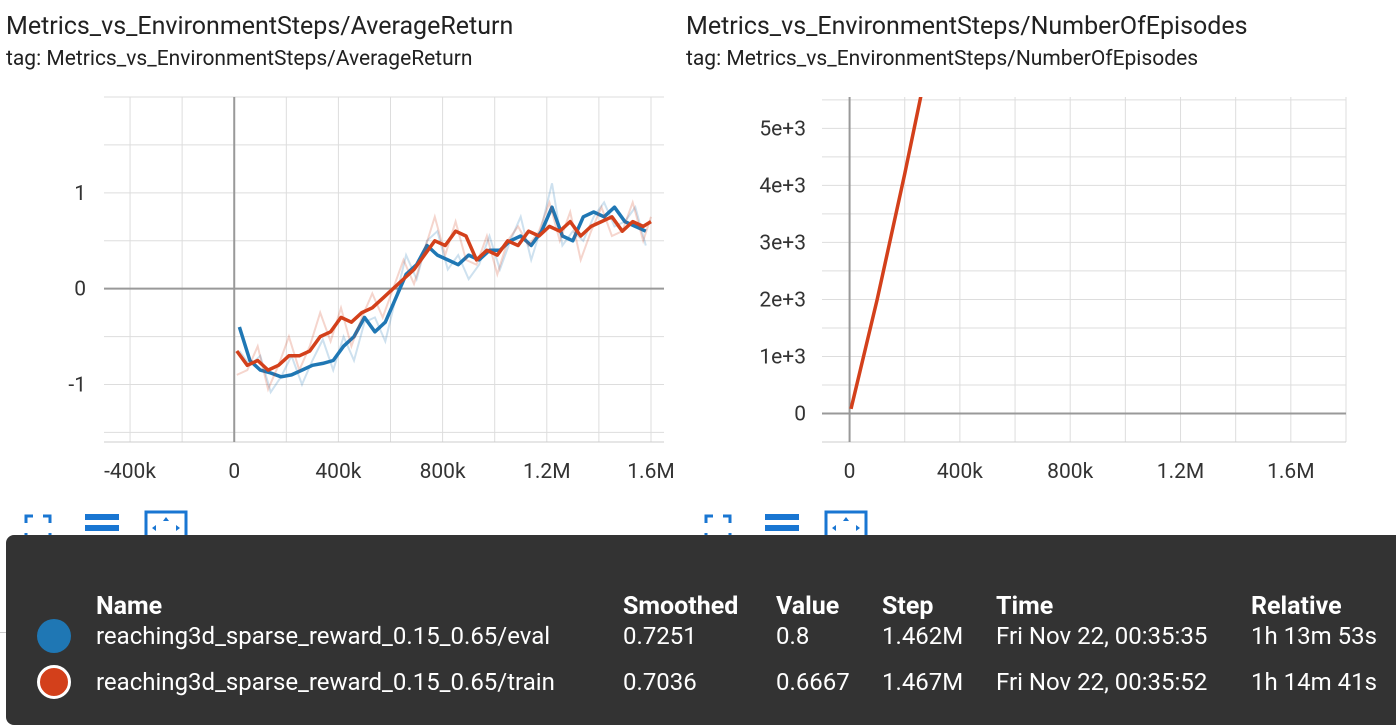 The image size is (1396, 725). I want to click on tooltip-row-name: reaching3d_sparse_reward_0.15_0.65/train, so click(325, 682).